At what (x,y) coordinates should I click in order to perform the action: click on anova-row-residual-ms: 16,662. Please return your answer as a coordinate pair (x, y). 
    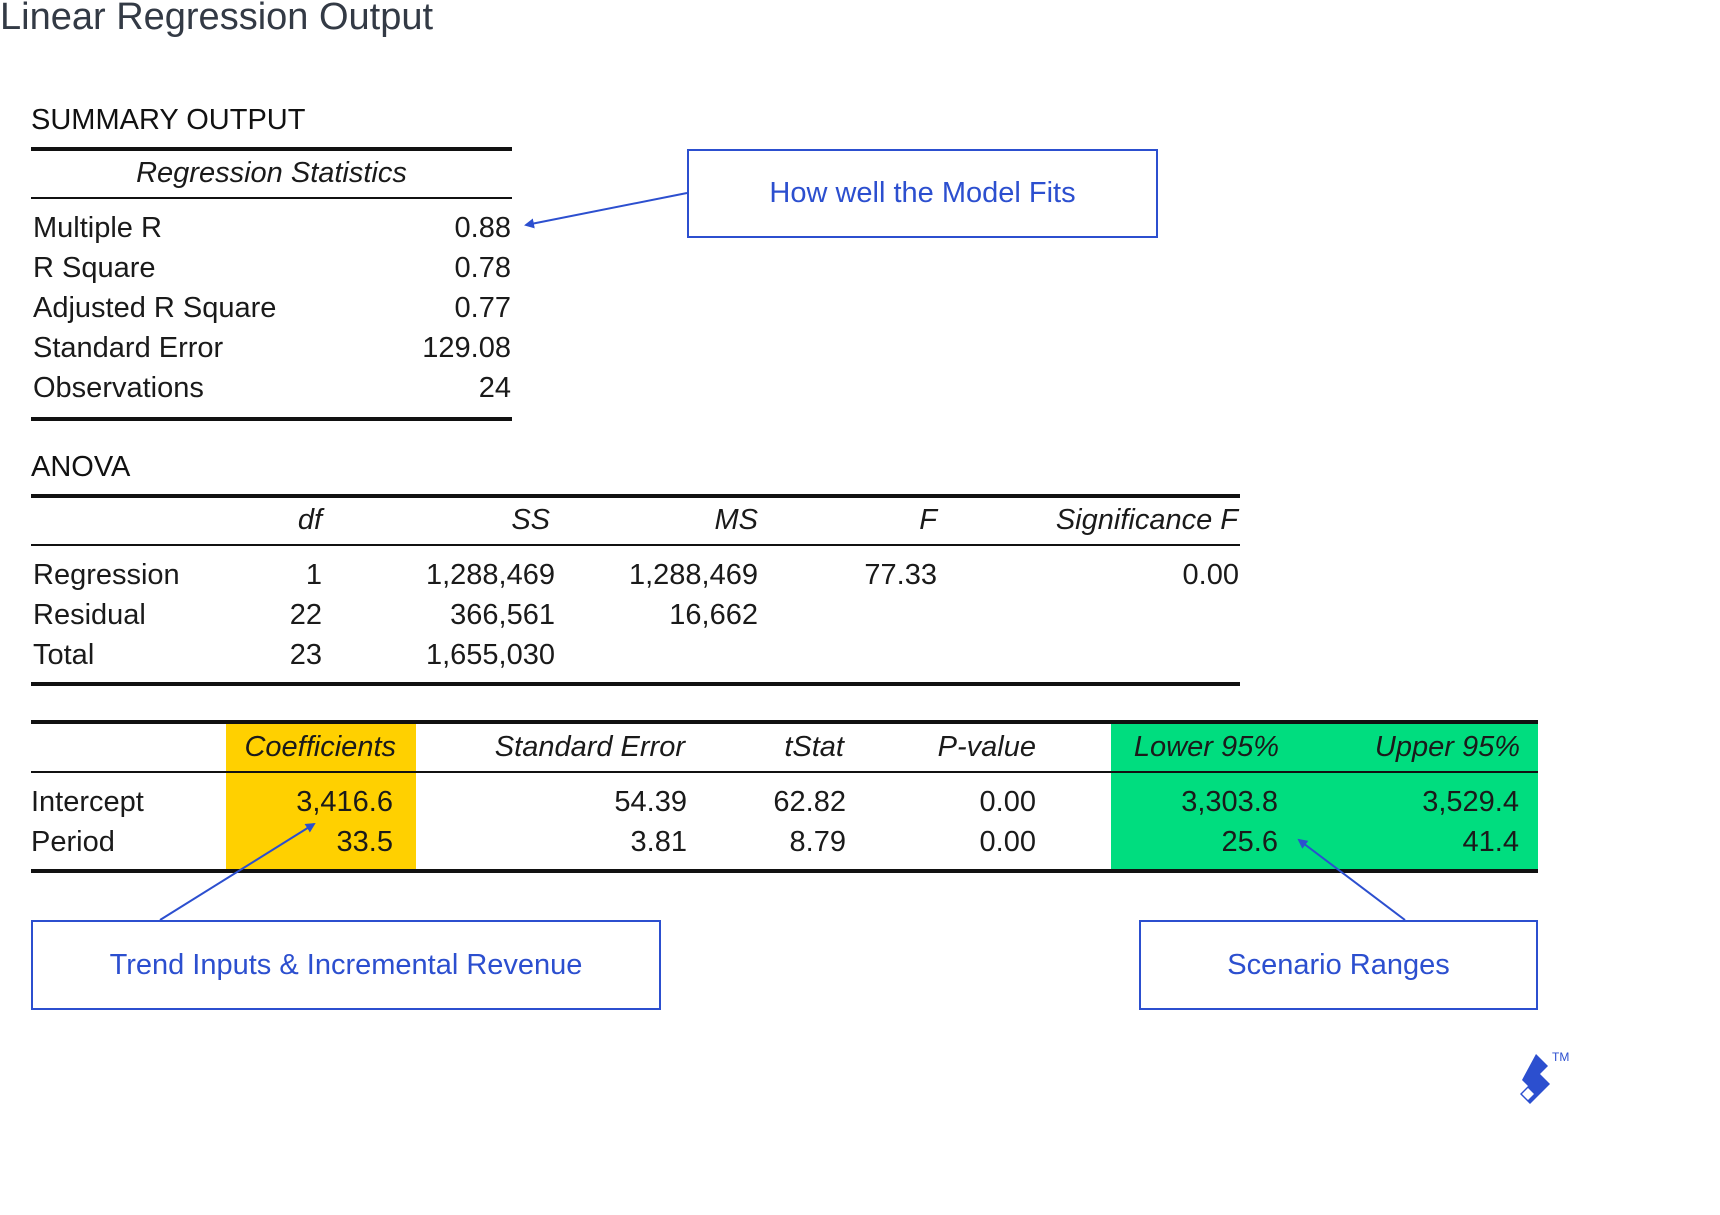
    Looking at the image, I should click on (713, 615).